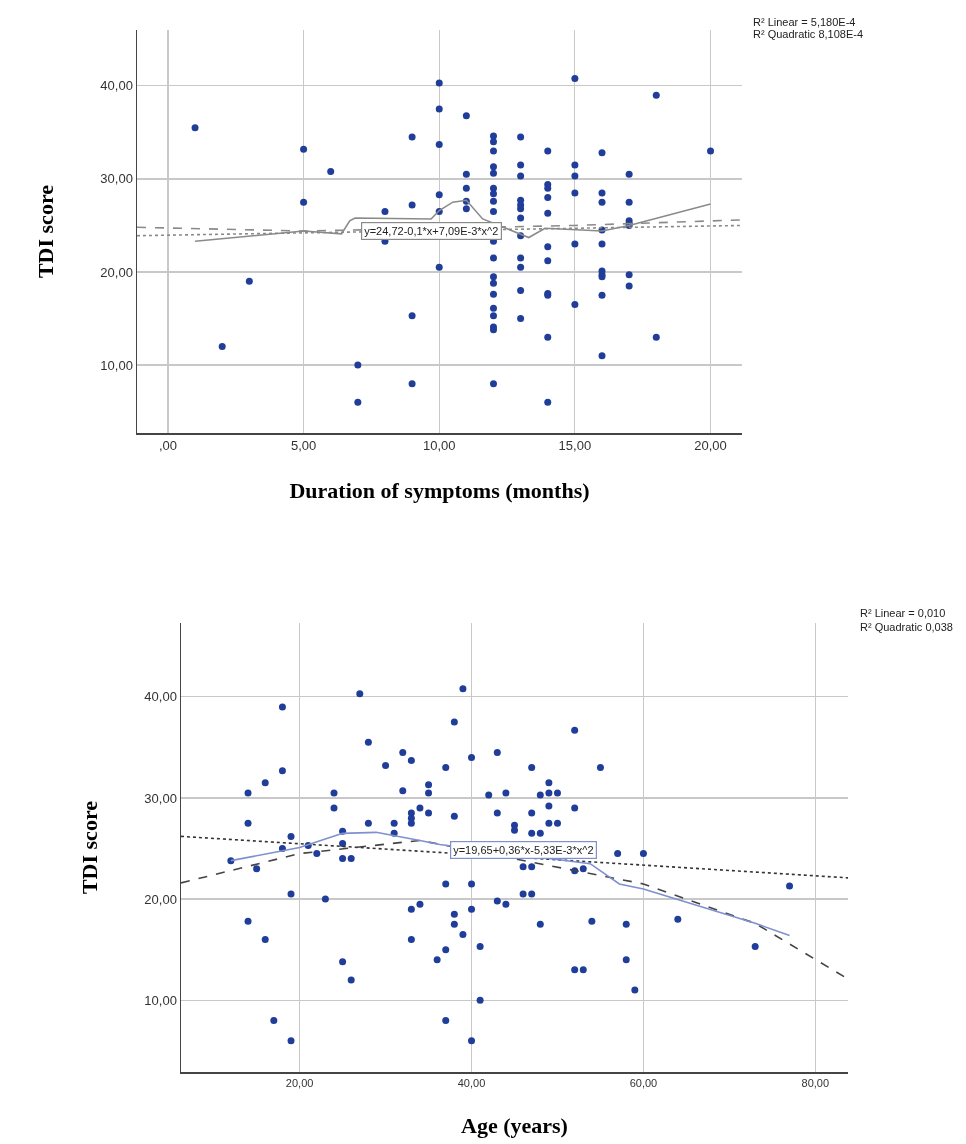  Describe the element at coordinates (906, 627) in the screenshot. I see `text: R² Quadratic 0,038` at that location.